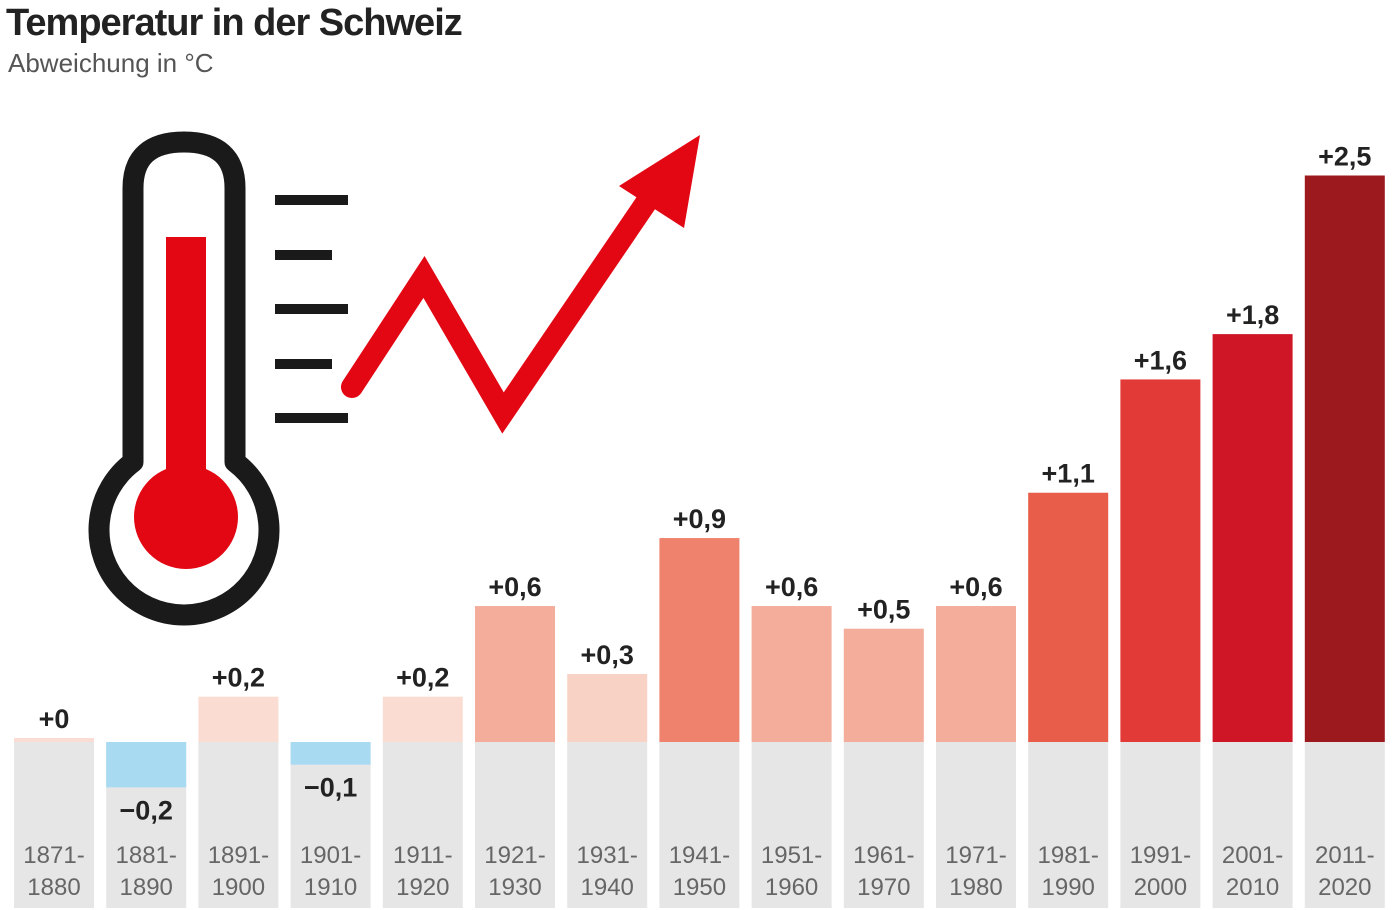 Image resolution: width=1400 pixels, height=910 pixels. I want to click on data-label: −0,2, so click(146, 810).